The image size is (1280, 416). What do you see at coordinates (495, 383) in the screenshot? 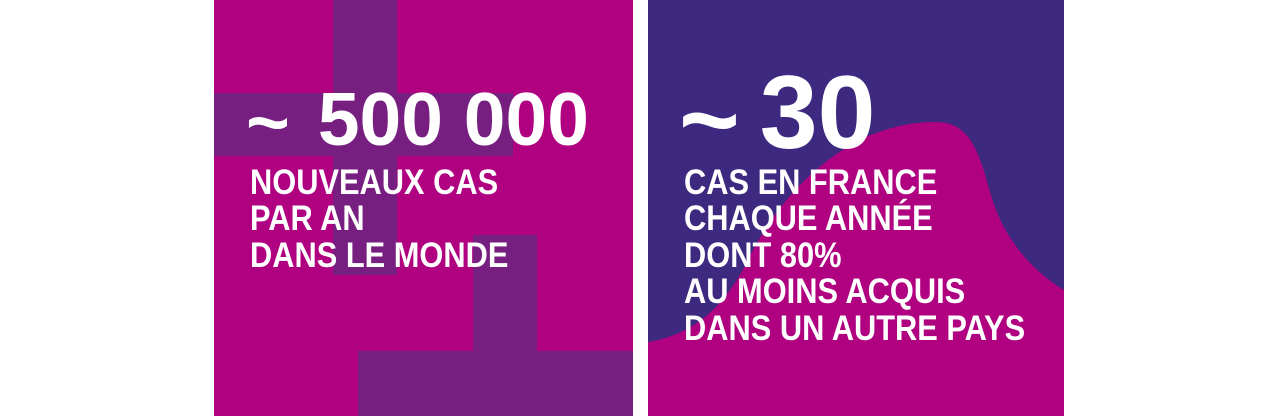
I see `decor-band-bottom` at bounding box center [495, 383].